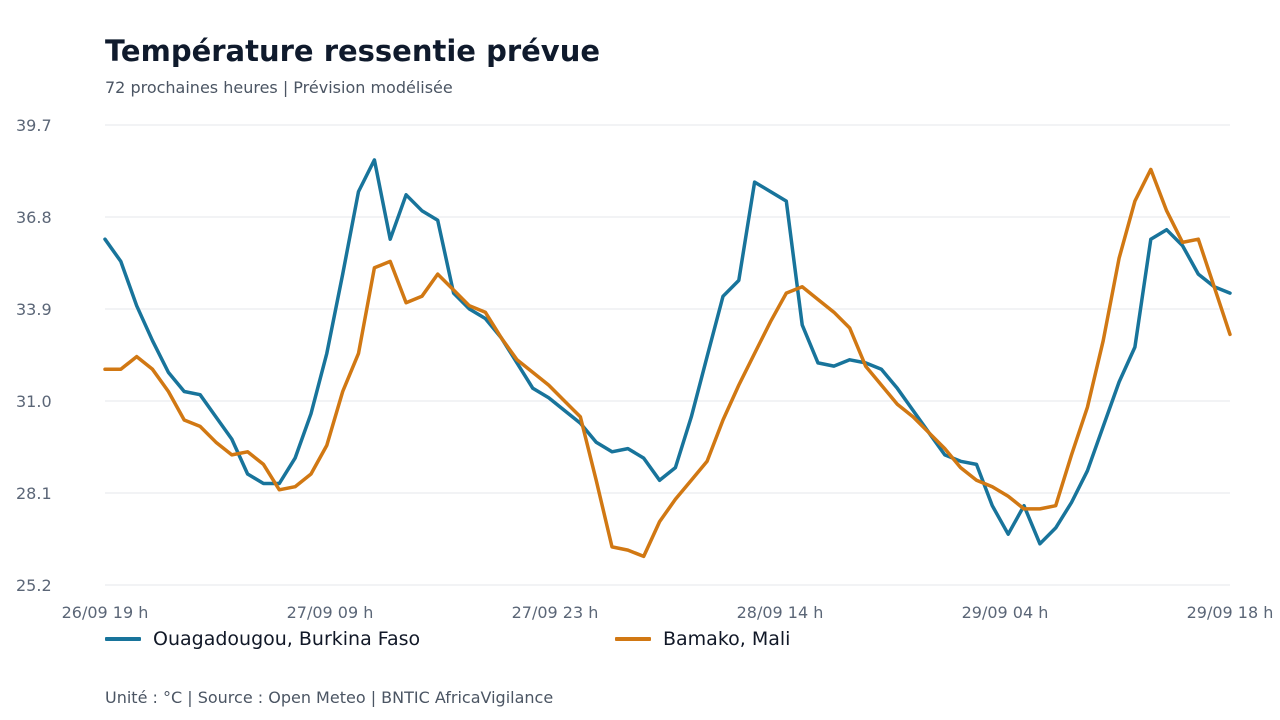  What do you see at coordinates (353, 51) in the screenshot?
I see `chart-title: Température ressentie prévue` at bounding box center [353, 51].